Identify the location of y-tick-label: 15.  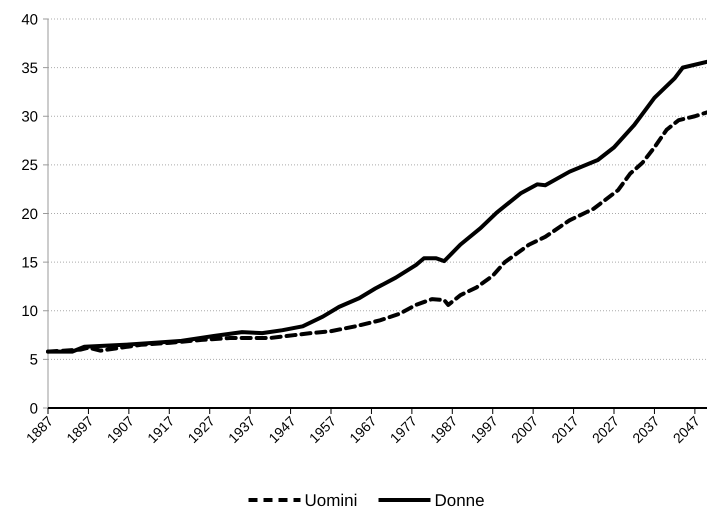
(29, 263).